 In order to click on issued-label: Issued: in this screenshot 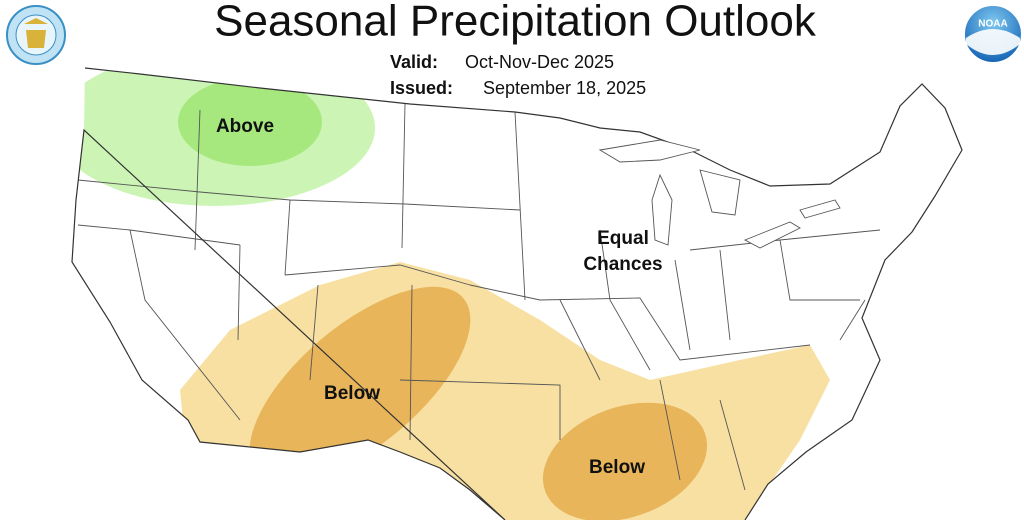, I will do `click(421, 88)`.